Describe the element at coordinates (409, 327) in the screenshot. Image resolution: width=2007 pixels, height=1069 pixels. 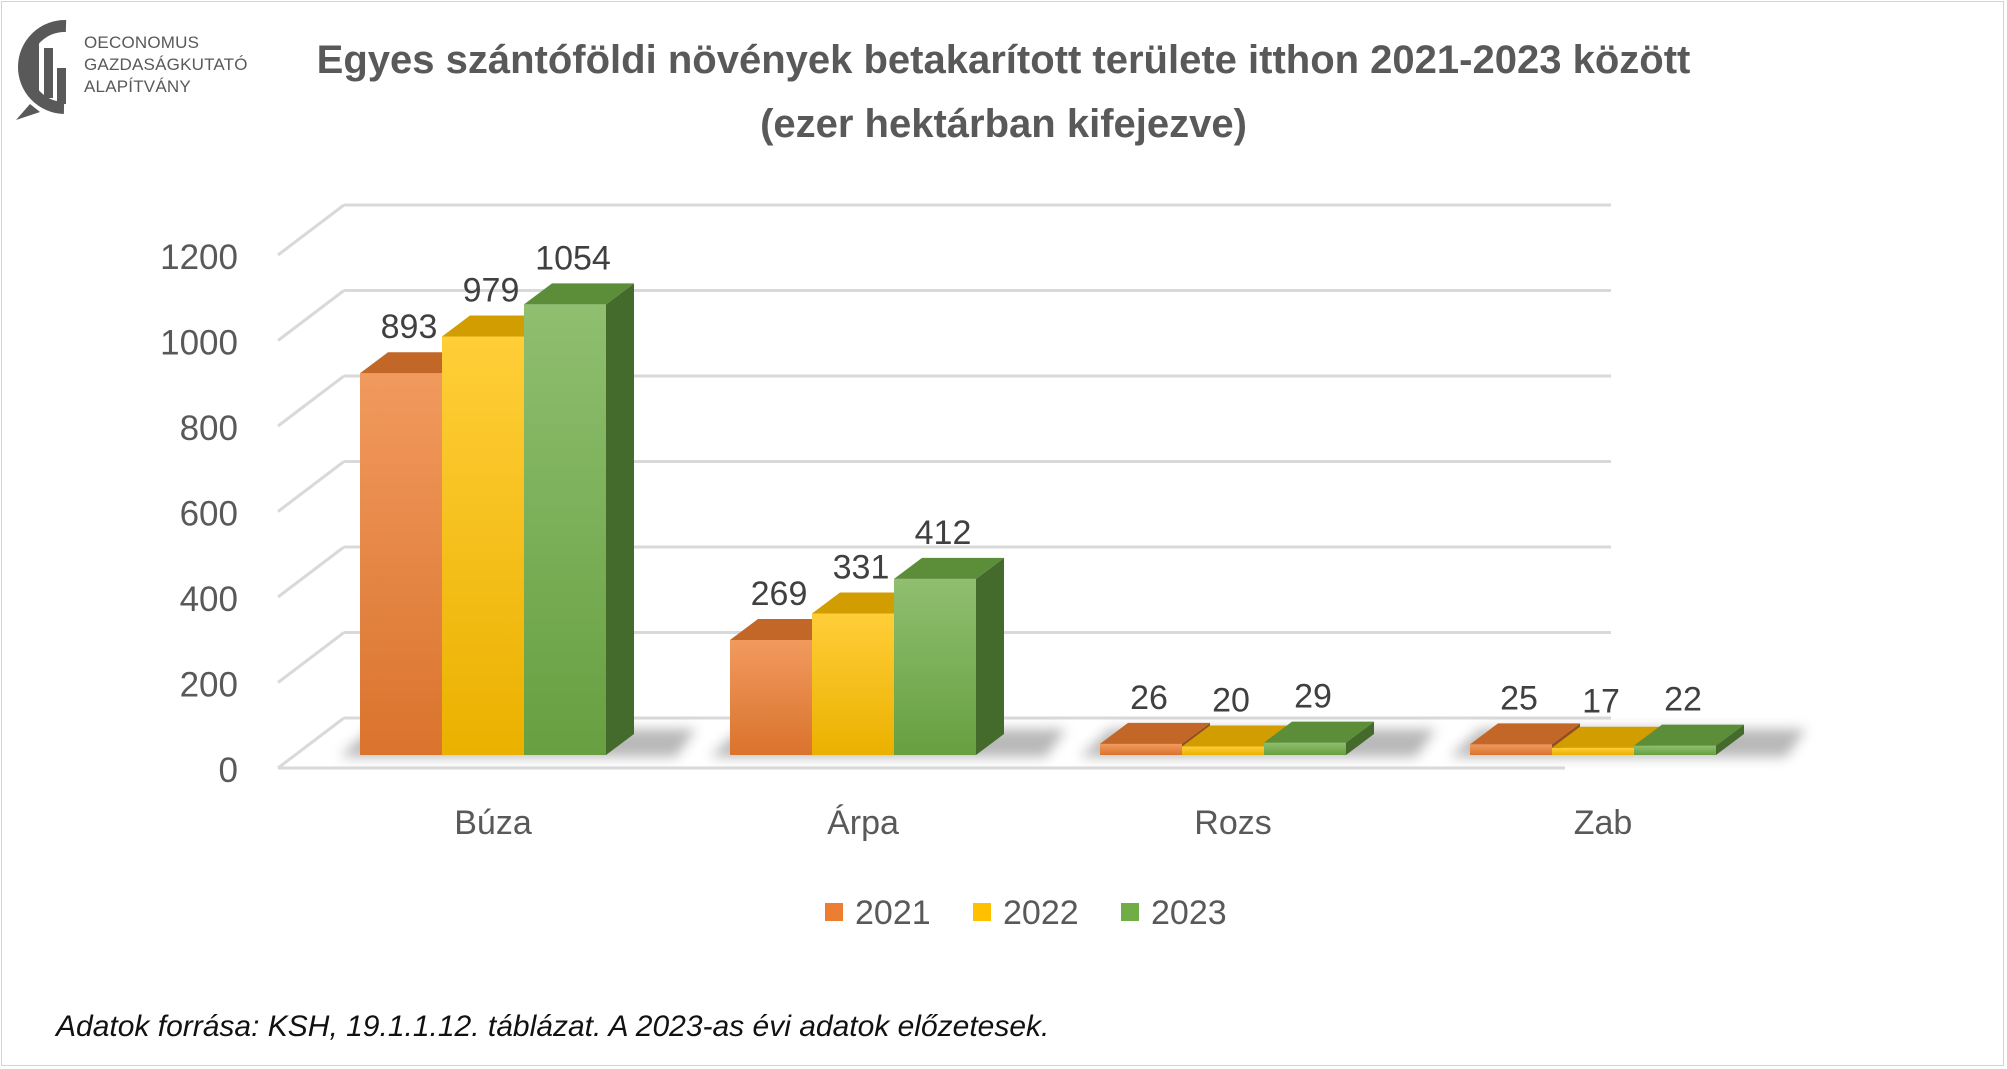
I see `data-label: 893` at that location.